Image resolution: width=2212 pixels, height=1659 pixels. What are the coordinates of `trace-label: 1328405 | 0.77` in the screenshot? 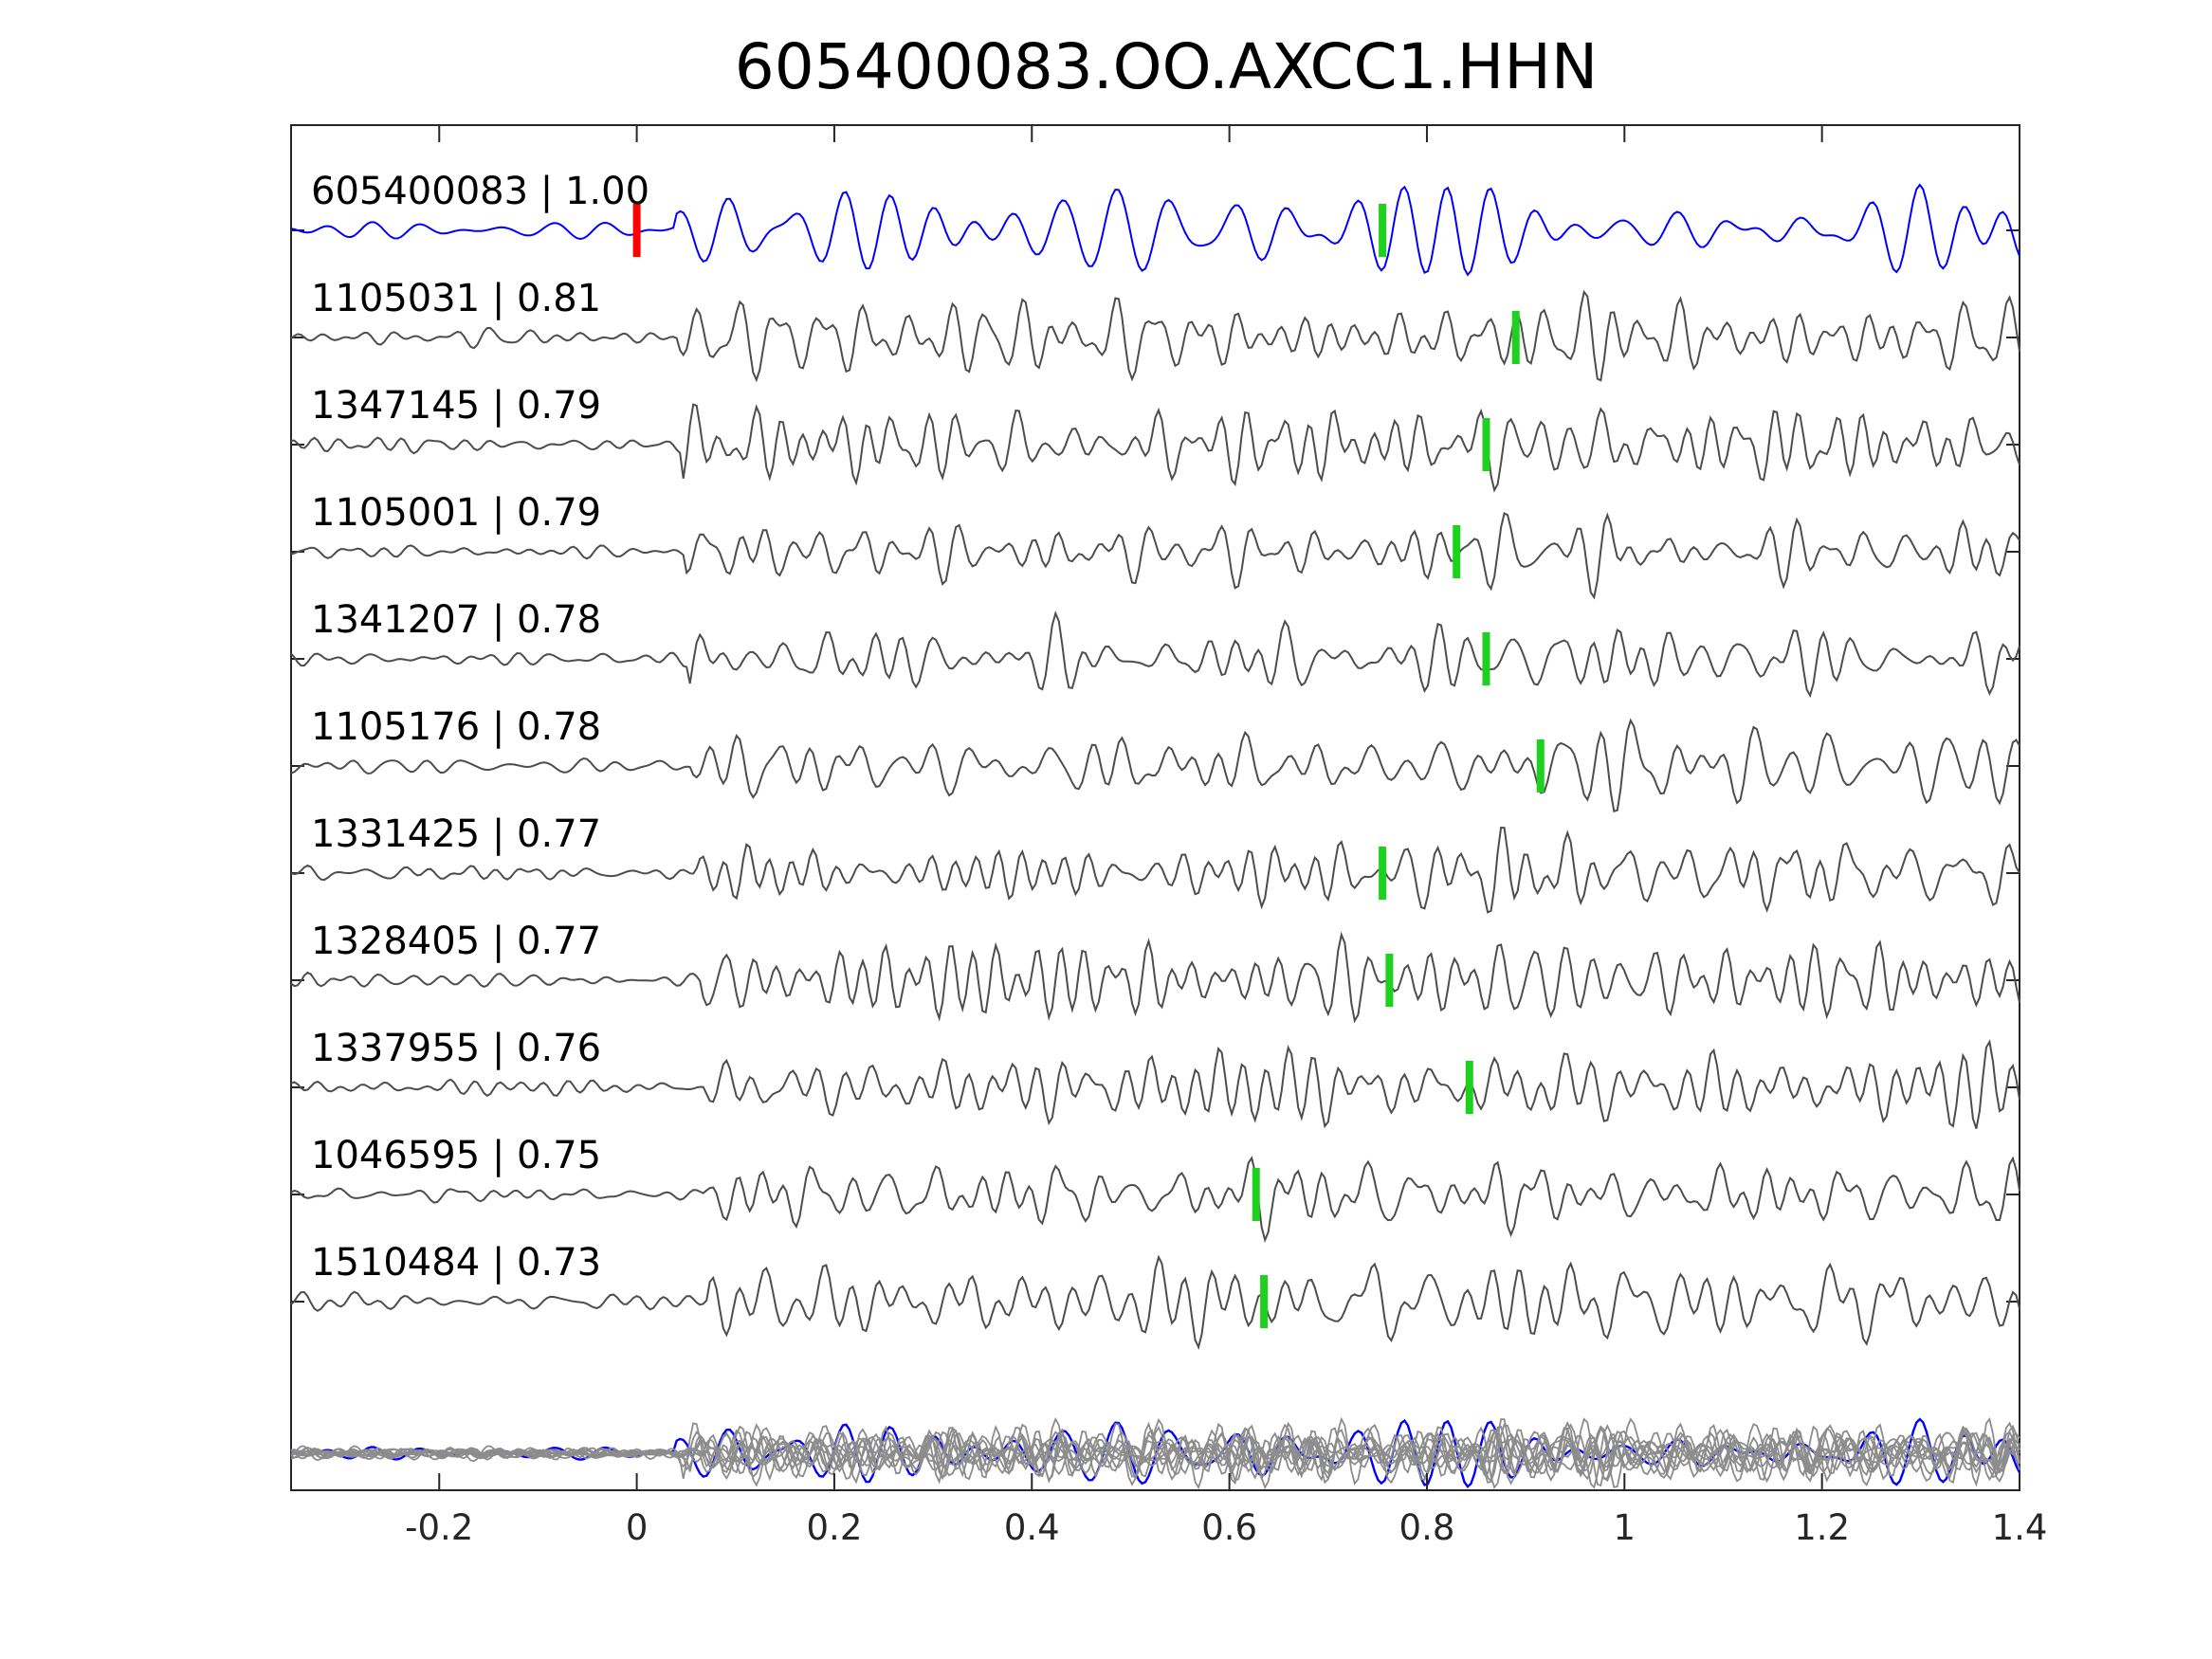 It's located at (456, 941).